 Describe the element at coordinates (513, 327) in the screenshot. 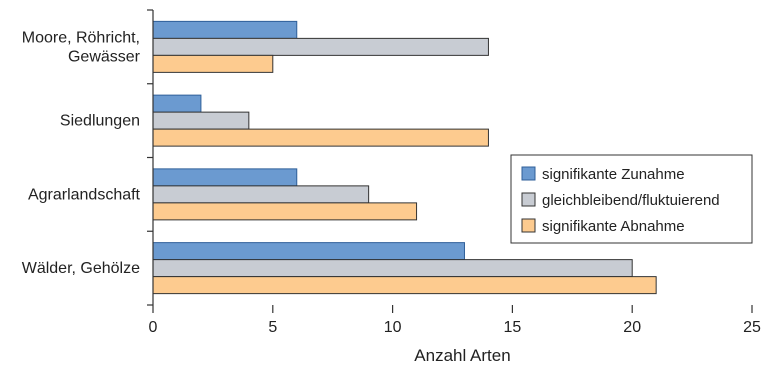

I see `x-tick-label: 15` at that location.